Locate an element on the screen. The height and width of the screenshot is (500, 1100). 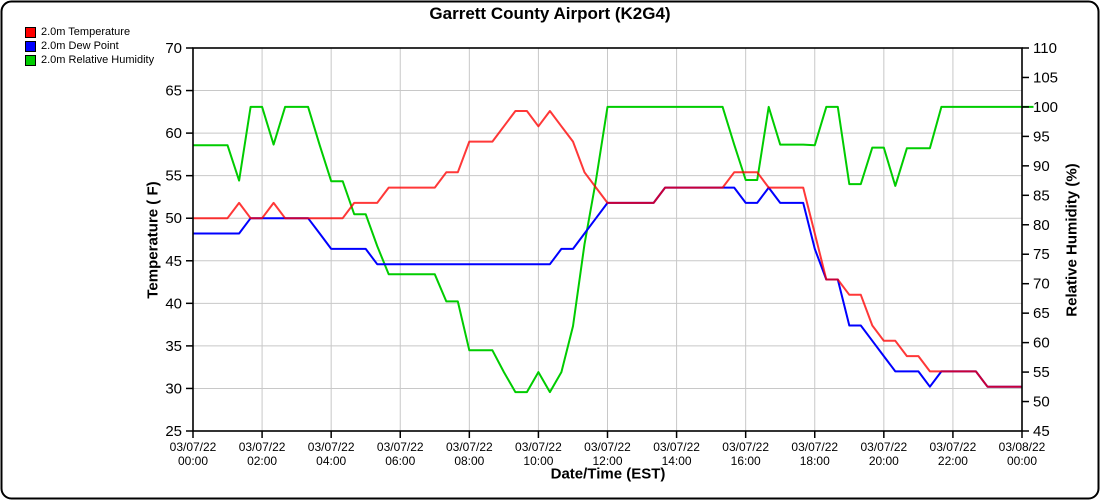
right-tick-label: 45 is located at coordinates (1041, 431).